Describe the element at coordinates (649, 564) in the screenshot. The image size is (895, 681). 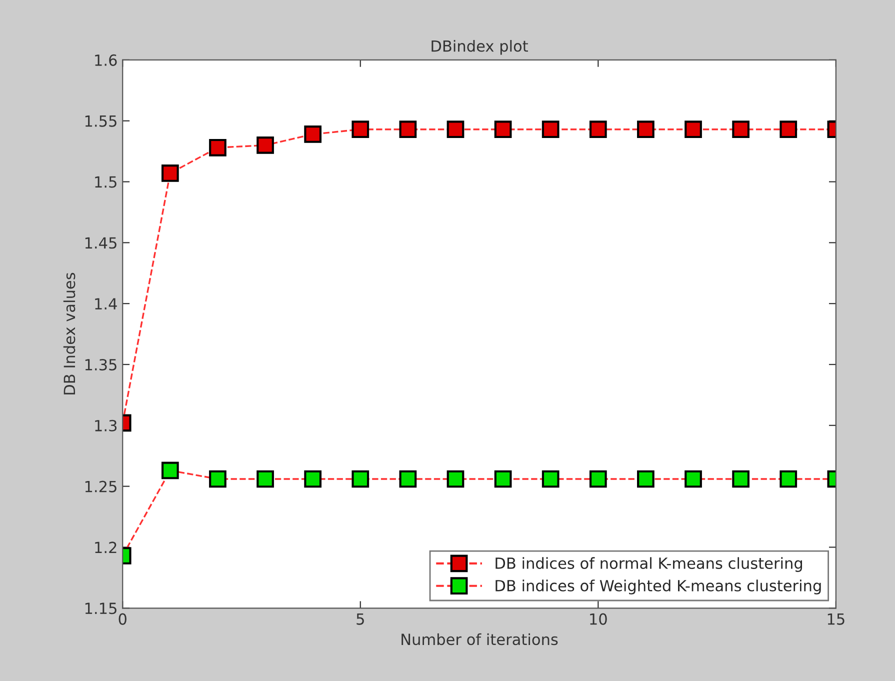
I see `legend-label: DB indices of normal K-means clustering` at that location.